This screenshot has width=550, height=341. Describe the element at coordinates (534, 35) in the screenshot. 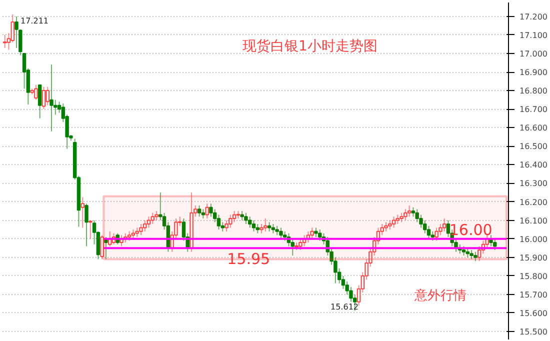

I see `y-tick-label: 17.100` at that location.